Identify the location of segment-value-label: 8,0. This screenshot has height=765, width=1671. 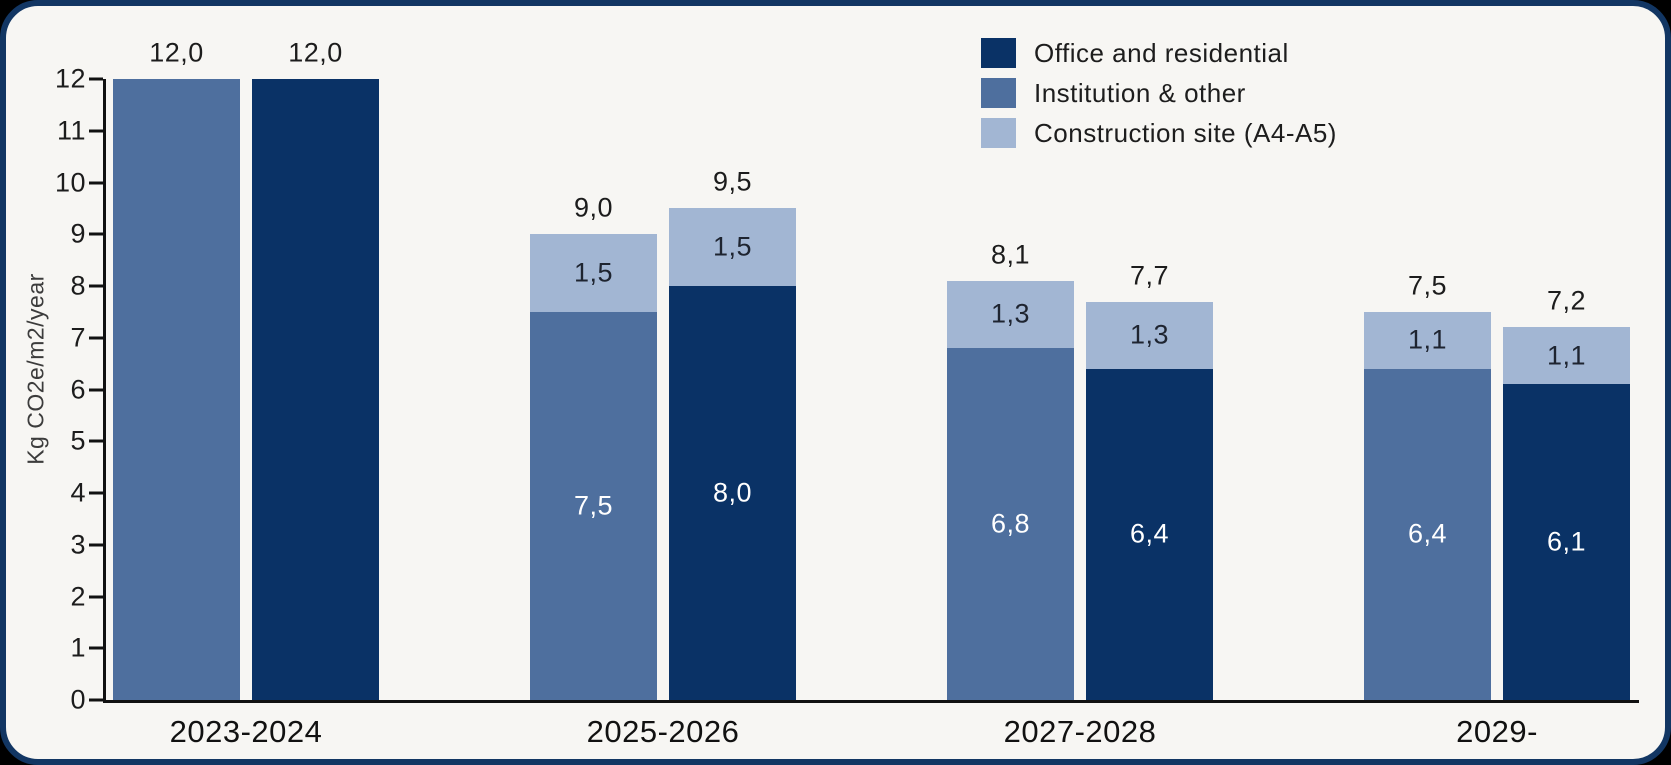
(732, 492).